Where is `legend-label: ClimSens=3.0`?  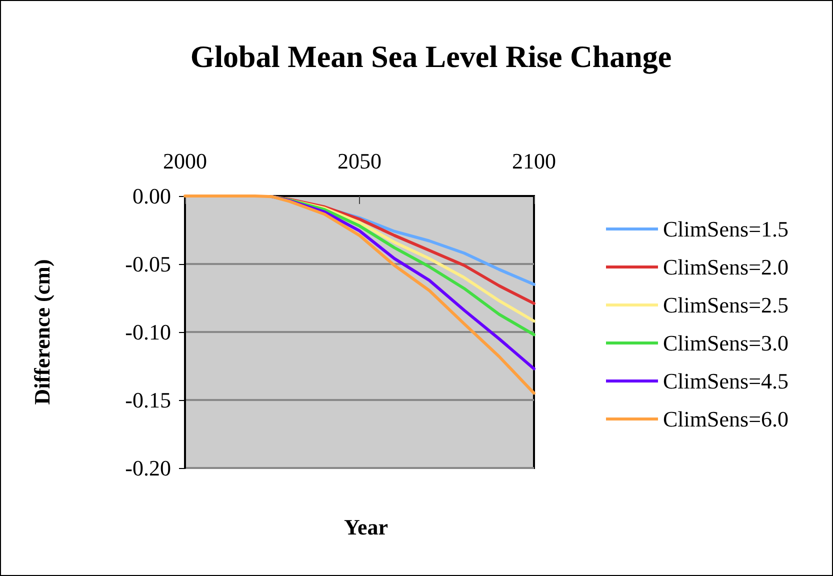 legend-label: ClimSens=3.0 is located at coordinates (725, 343).